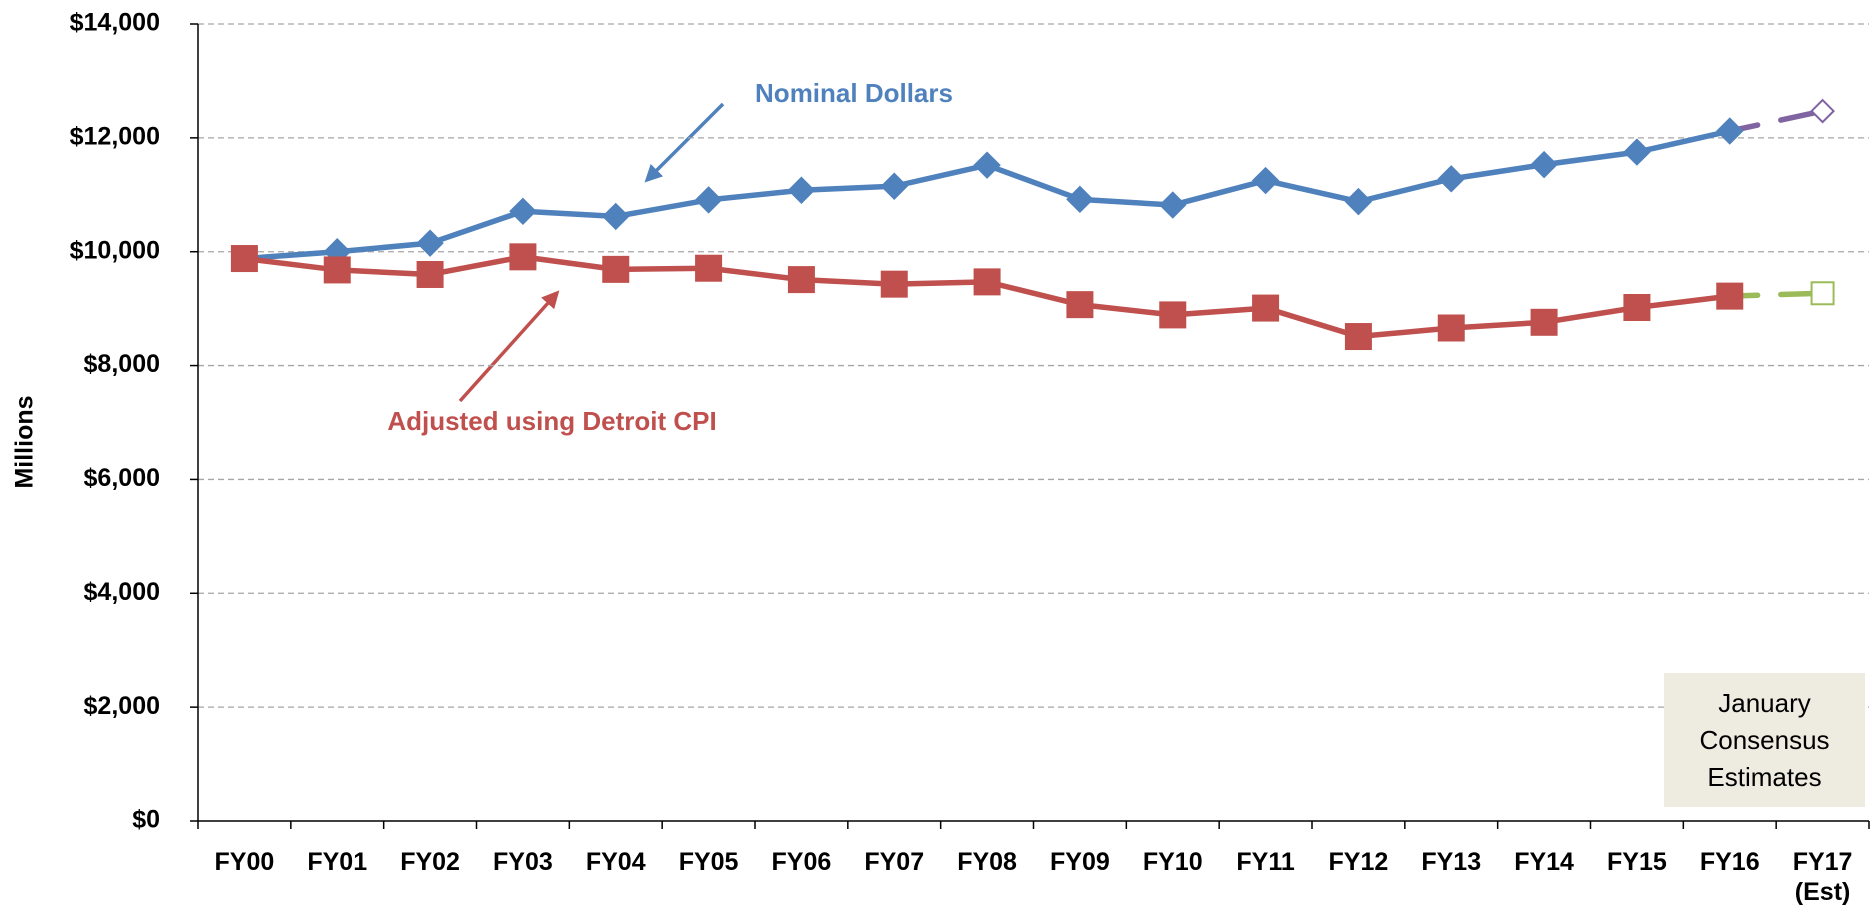  Describe the element at coordinates (146, 820) in the screenshot. I see `y-tick-label: $0` at that location.